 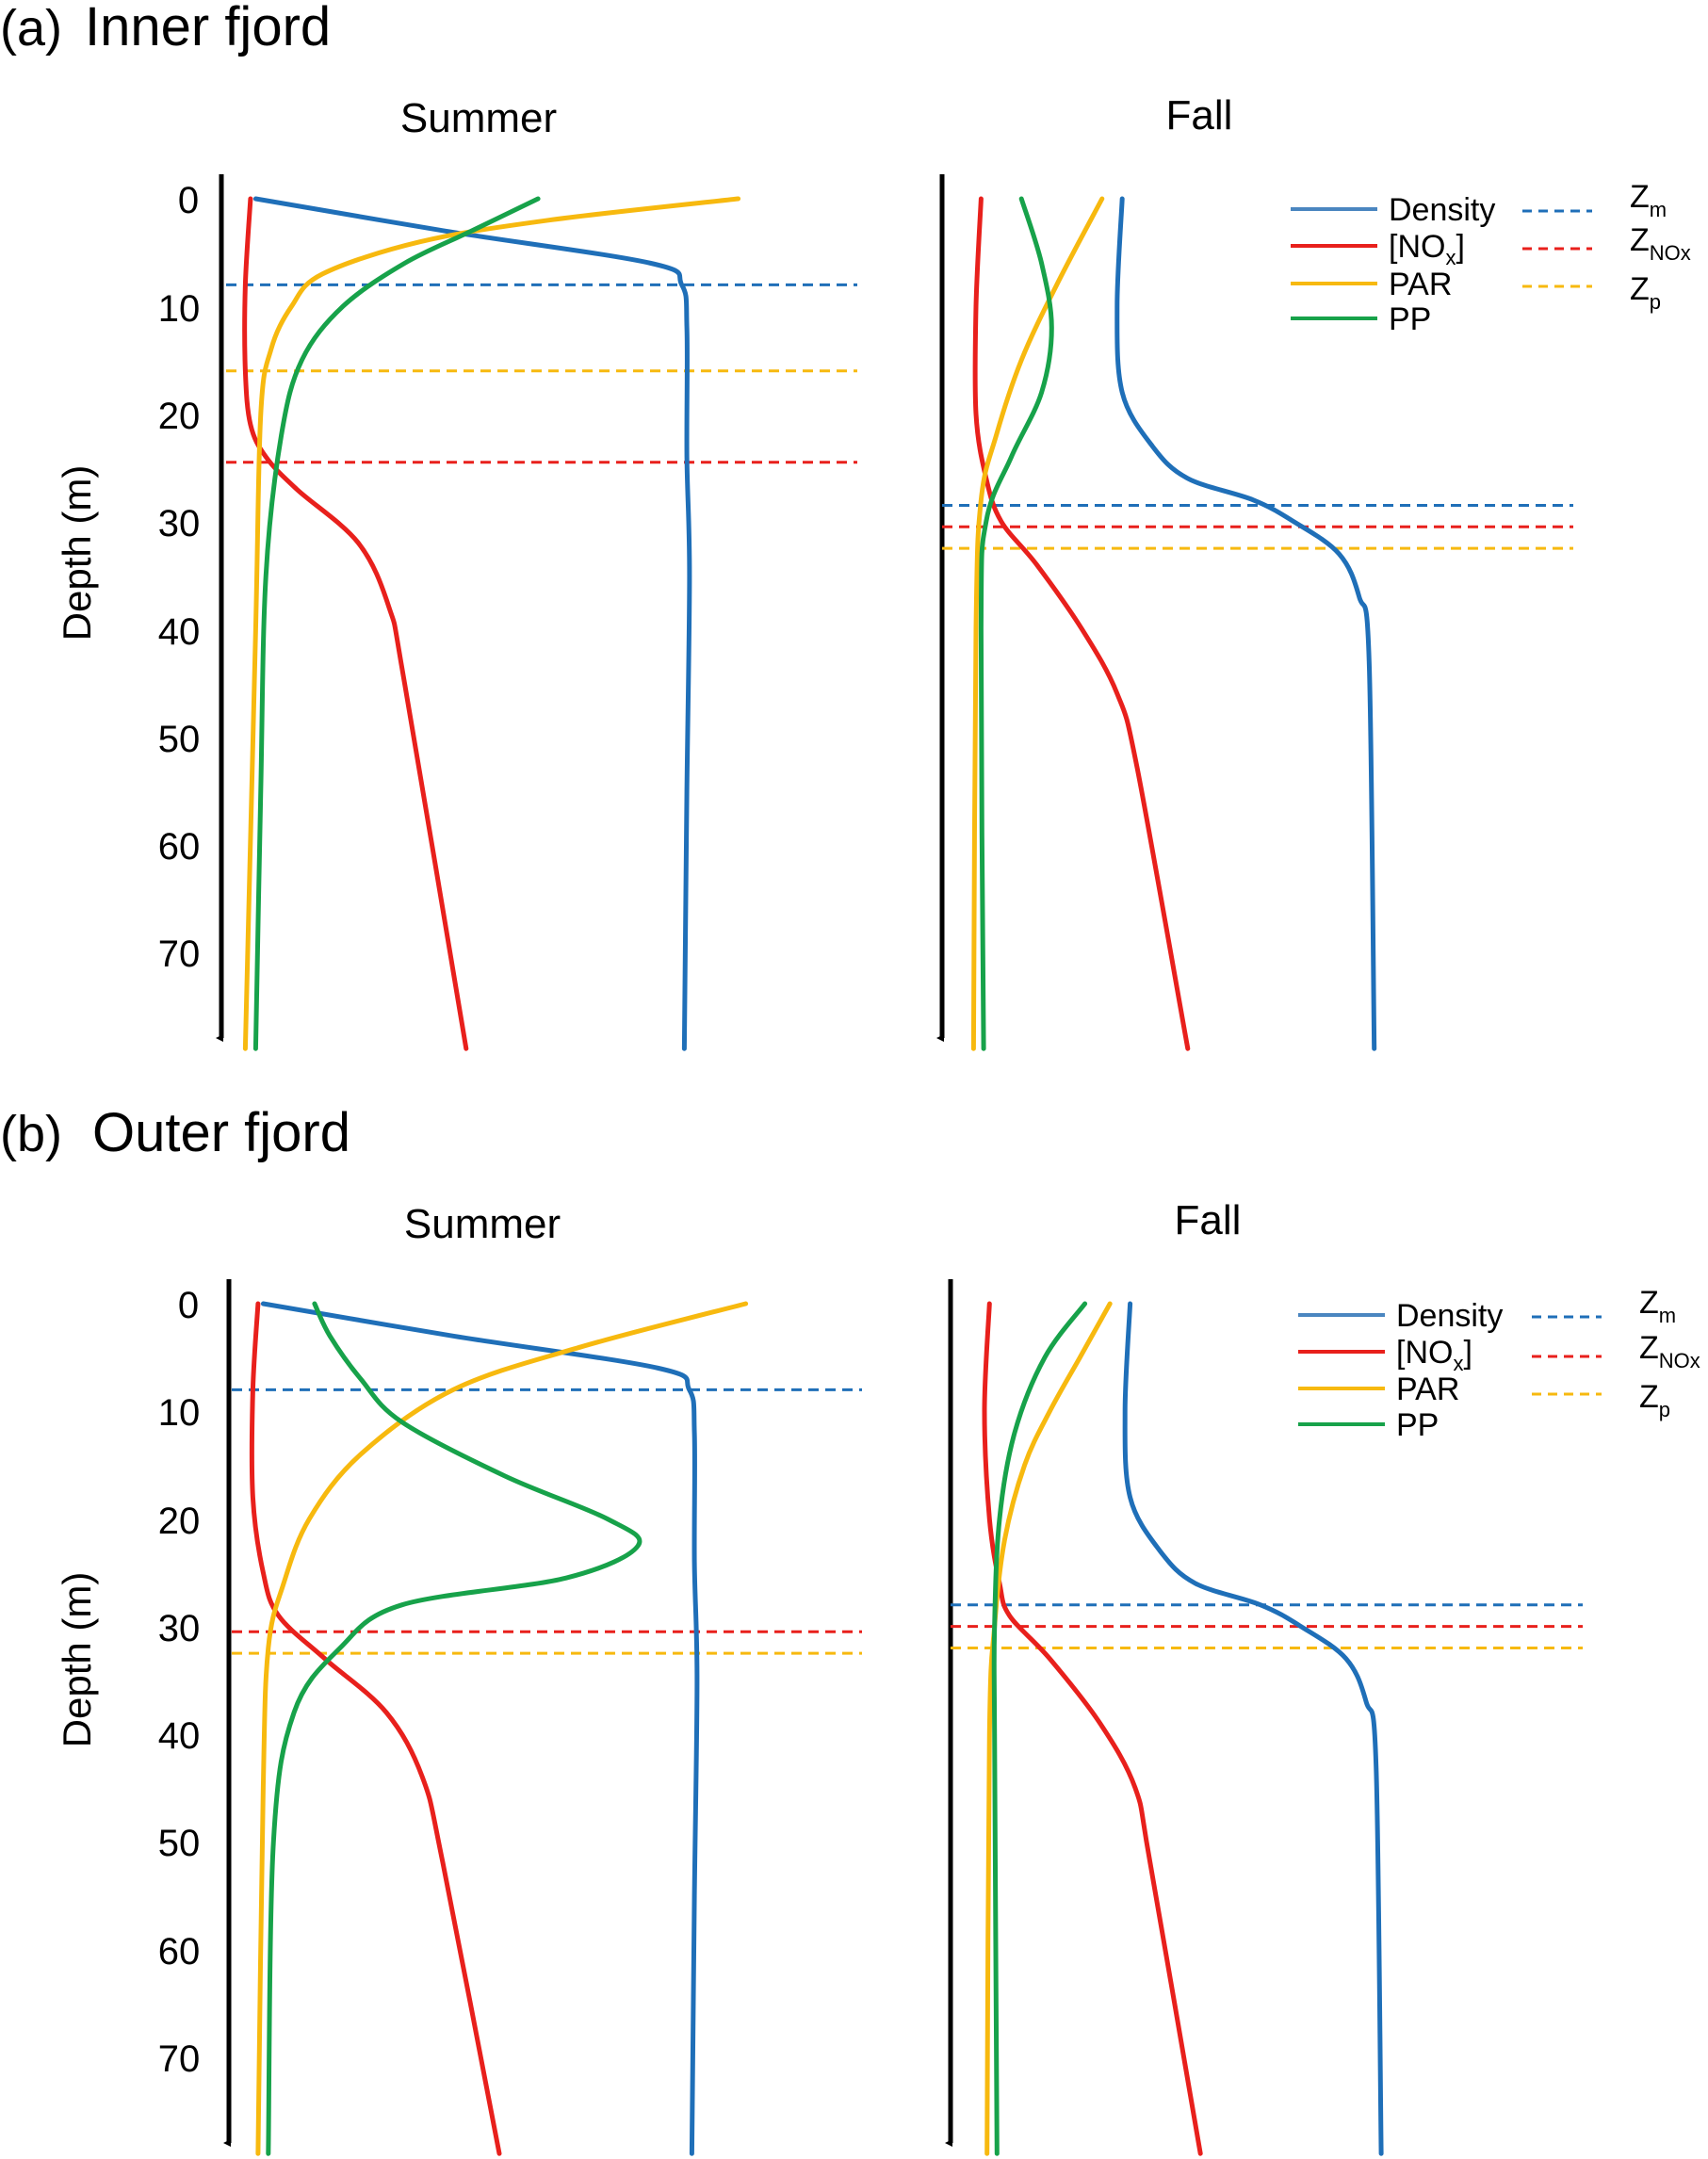 What do you see at coordinates (179, 1628) in the screenshot?
I see `panel-b-ytick-30: 30` at bounding box center [179, 1628].